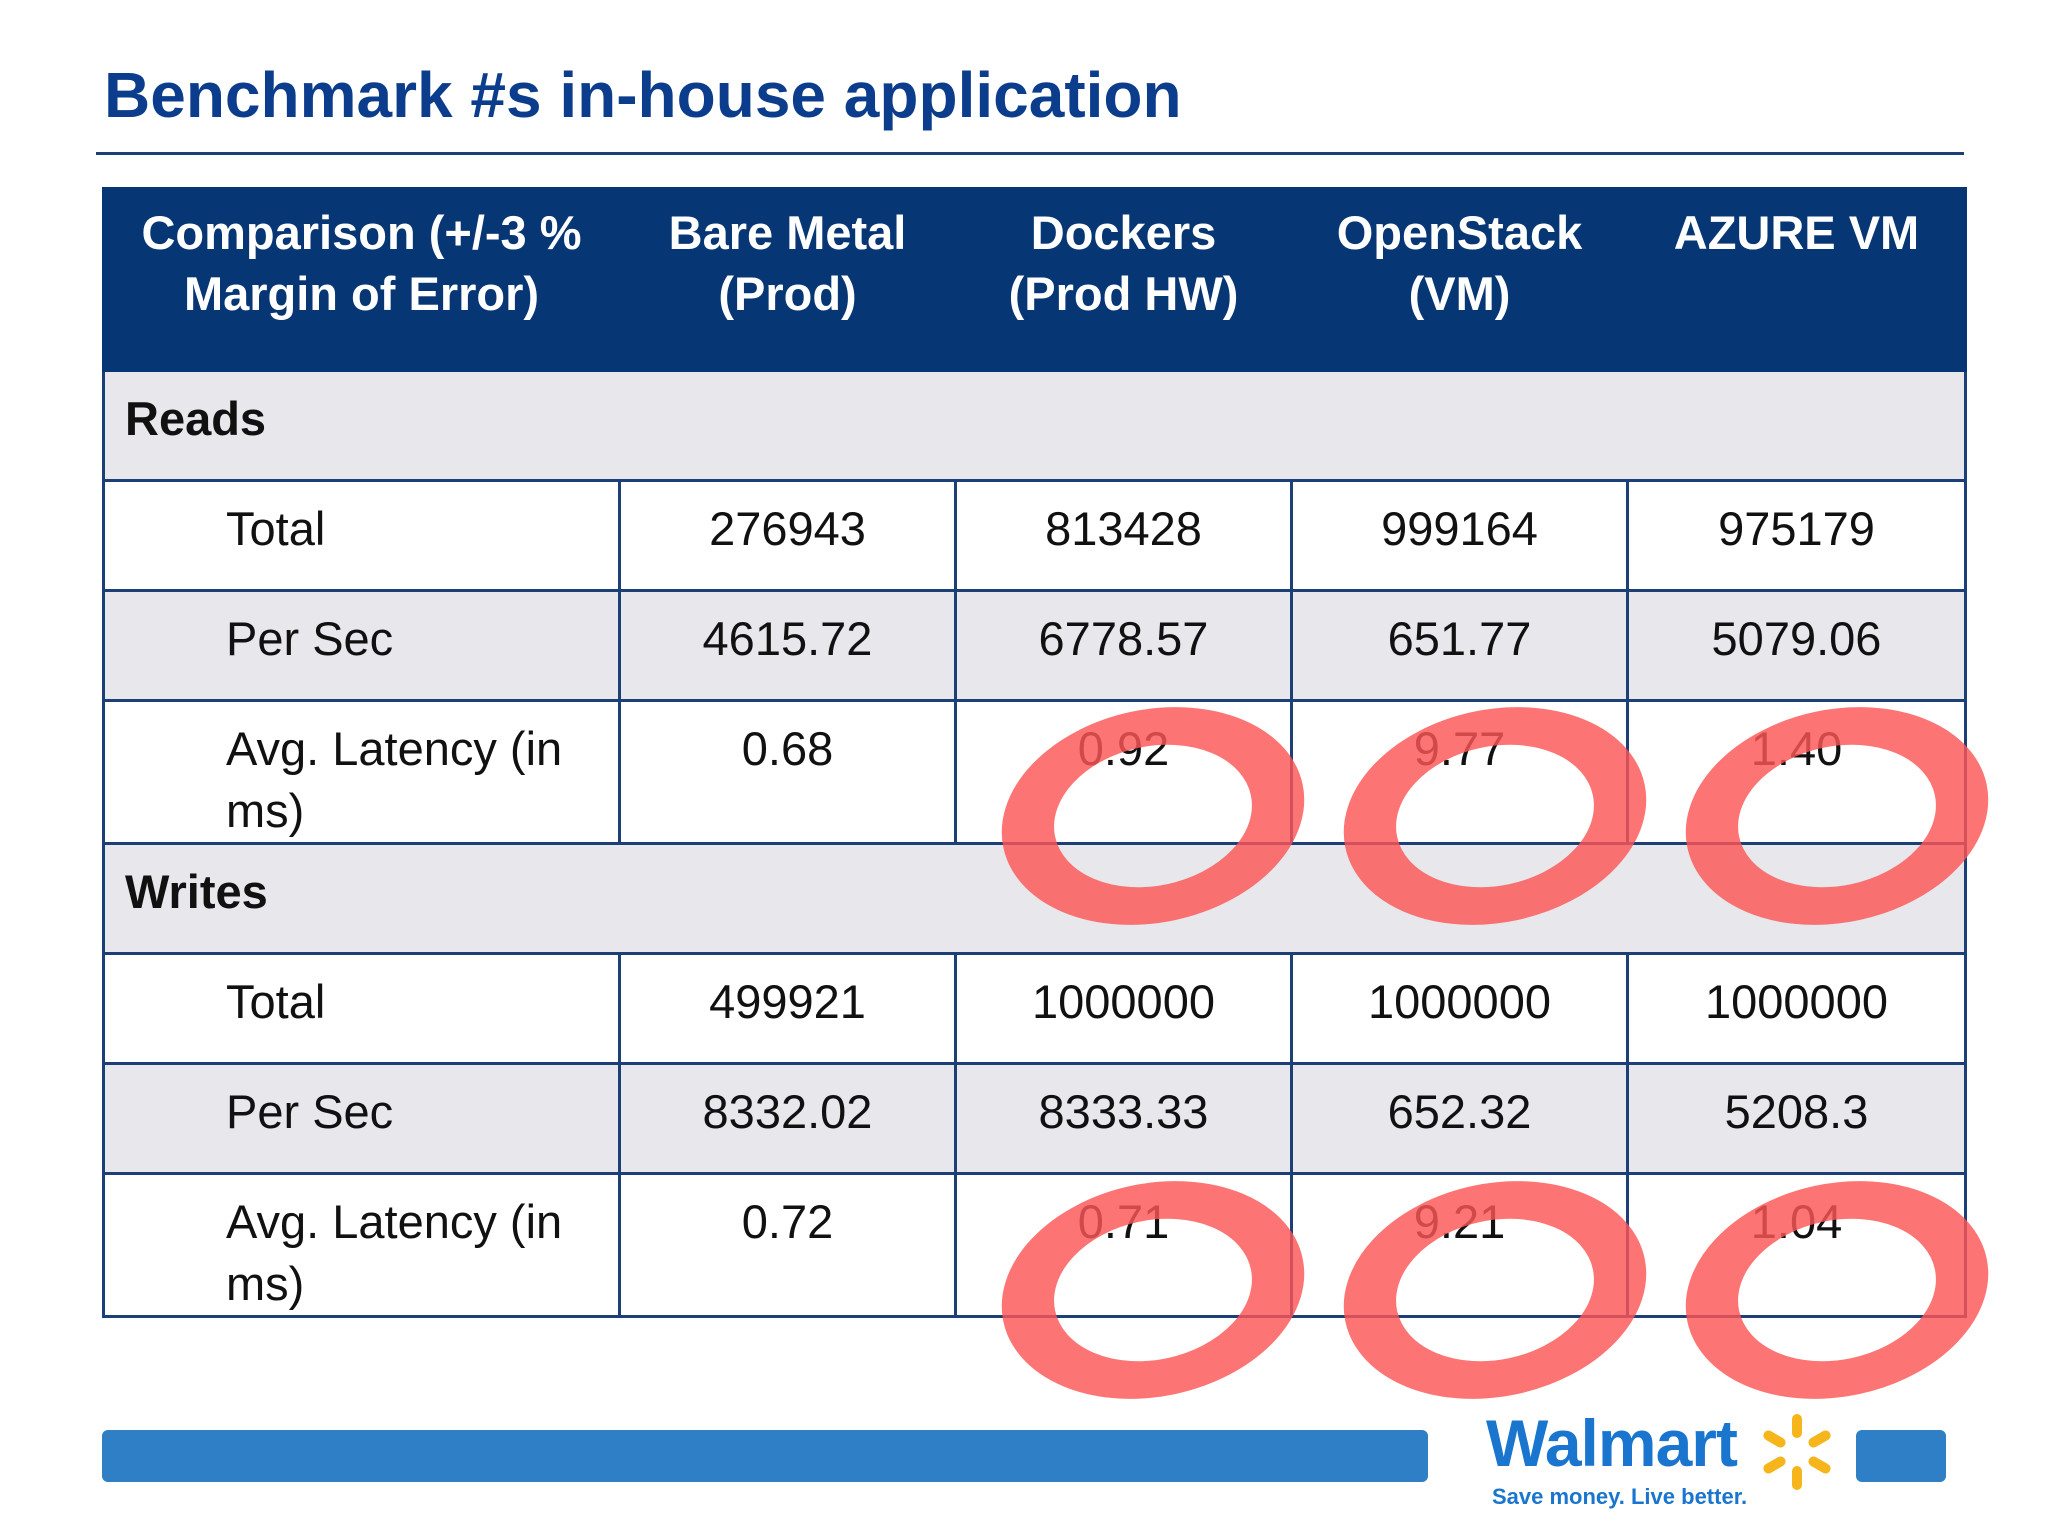  What do you see at coordinates (1796, 1118) in the screenshot?
I see `cell-value: 5208.3` at bounding box center [1796, 1118].